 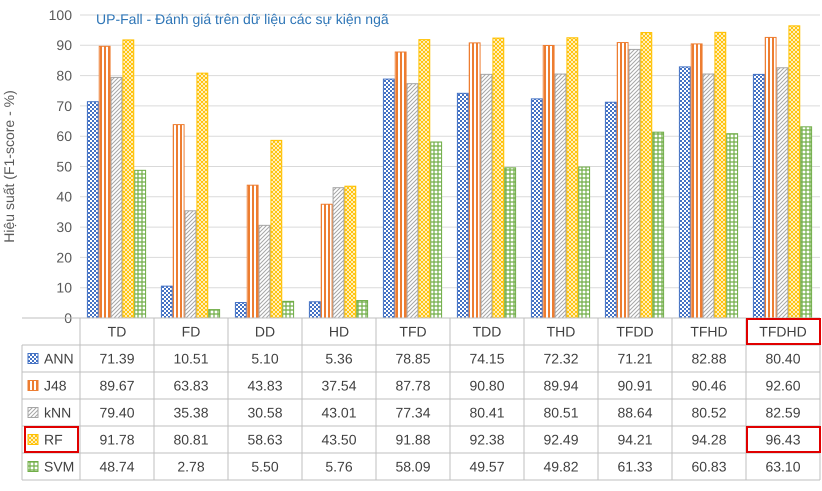 What do you see at coordinates (265, 331) in the screenshot?
I see `x-tick-label: DD` at bounding box center [265, 331].